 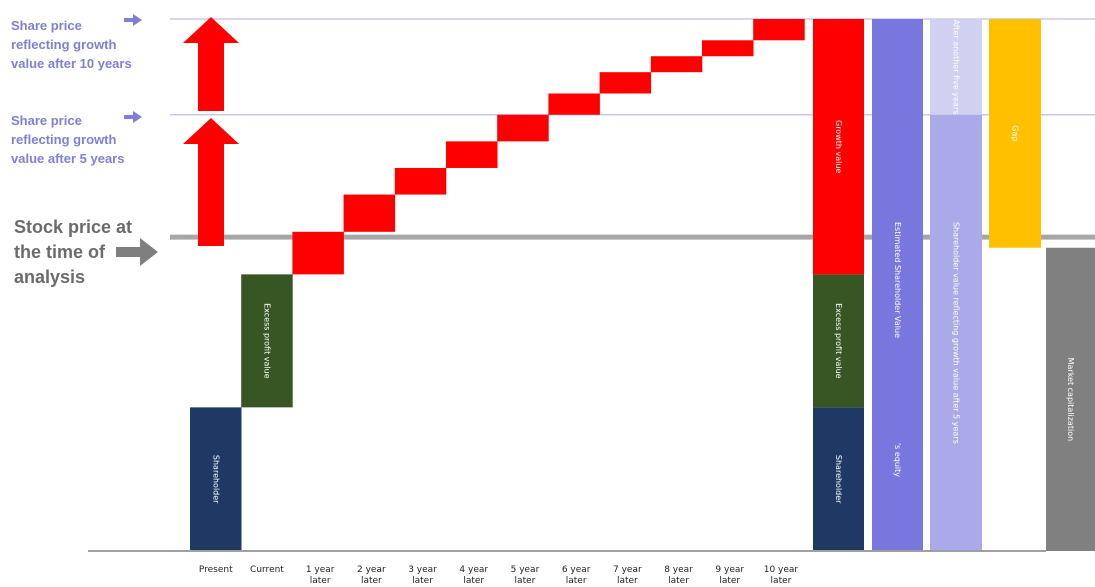 I want to click on price-5y-arrow-icon, so click(x=133, y=117).